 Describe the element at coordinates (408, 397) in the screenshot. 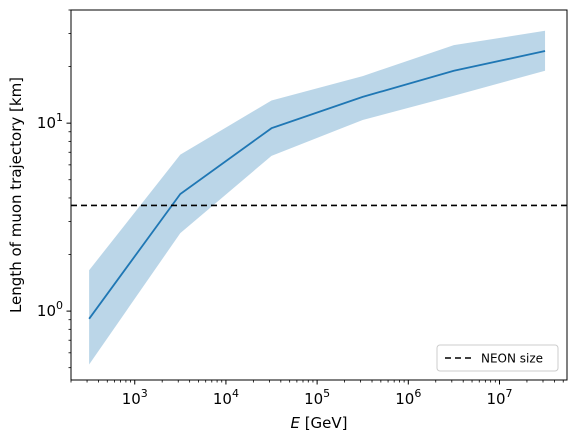

I see `x-tick-label: 10⁶` at that location.